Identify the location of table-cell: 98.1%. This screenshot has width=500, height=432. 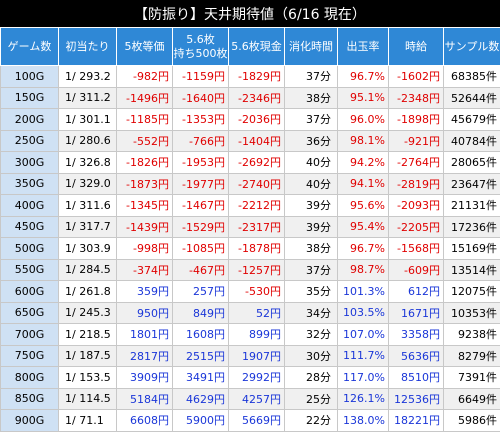
(363, 141).